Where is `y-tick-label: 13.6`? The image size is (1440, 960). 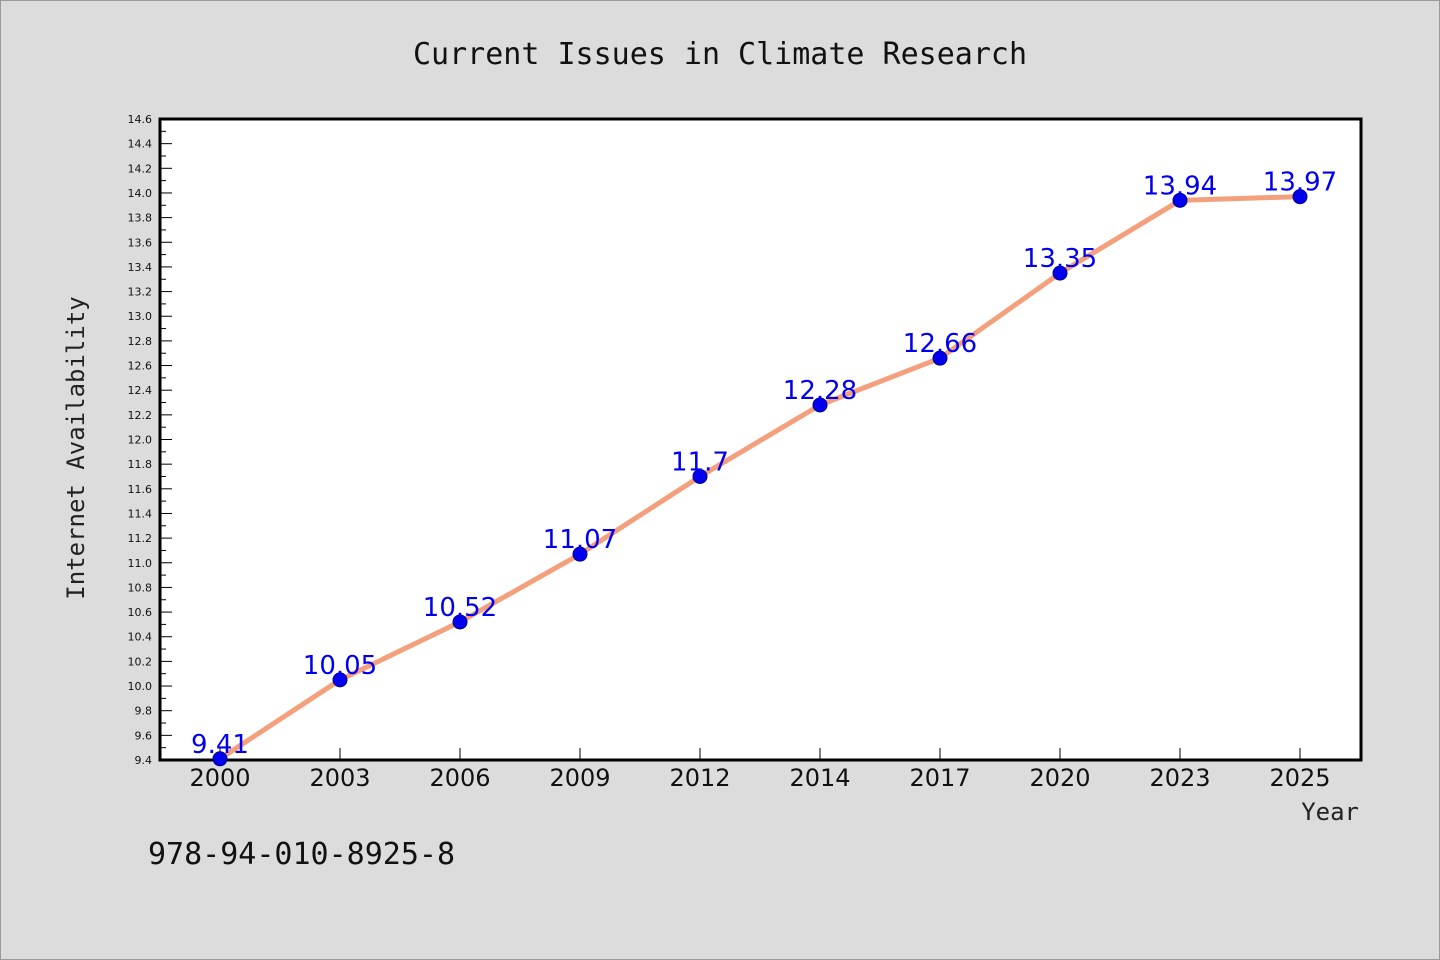 y-tick-label: 13.6 is located at coordinates (140, 242).